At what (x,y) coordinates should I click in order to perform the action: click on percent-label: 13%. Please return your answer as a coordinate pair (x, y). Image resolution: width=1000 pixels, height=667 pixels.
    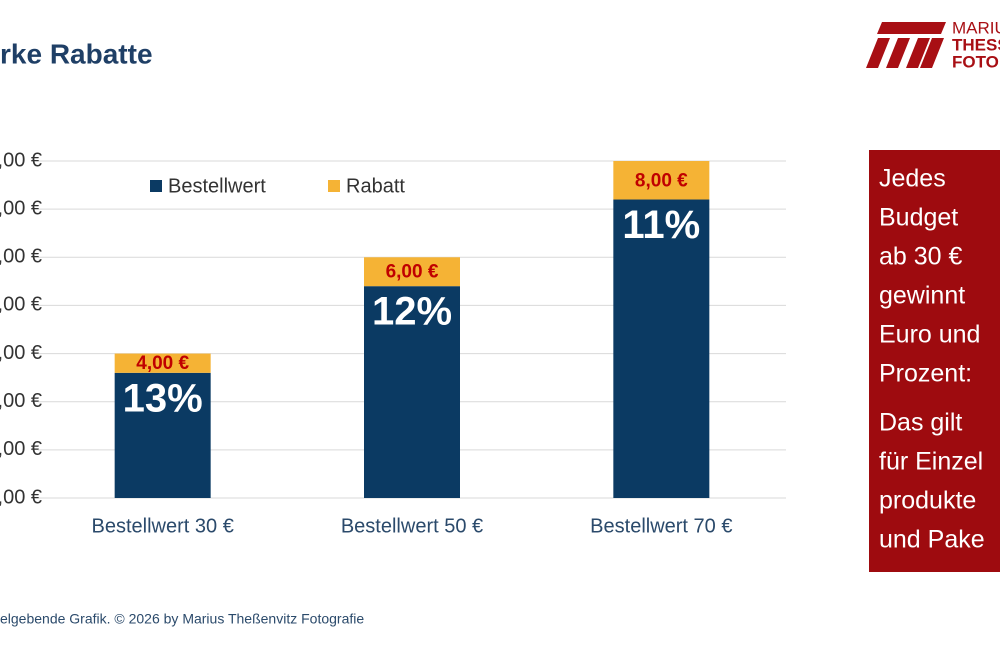
    Looking at the image, I should click on (163, 398).